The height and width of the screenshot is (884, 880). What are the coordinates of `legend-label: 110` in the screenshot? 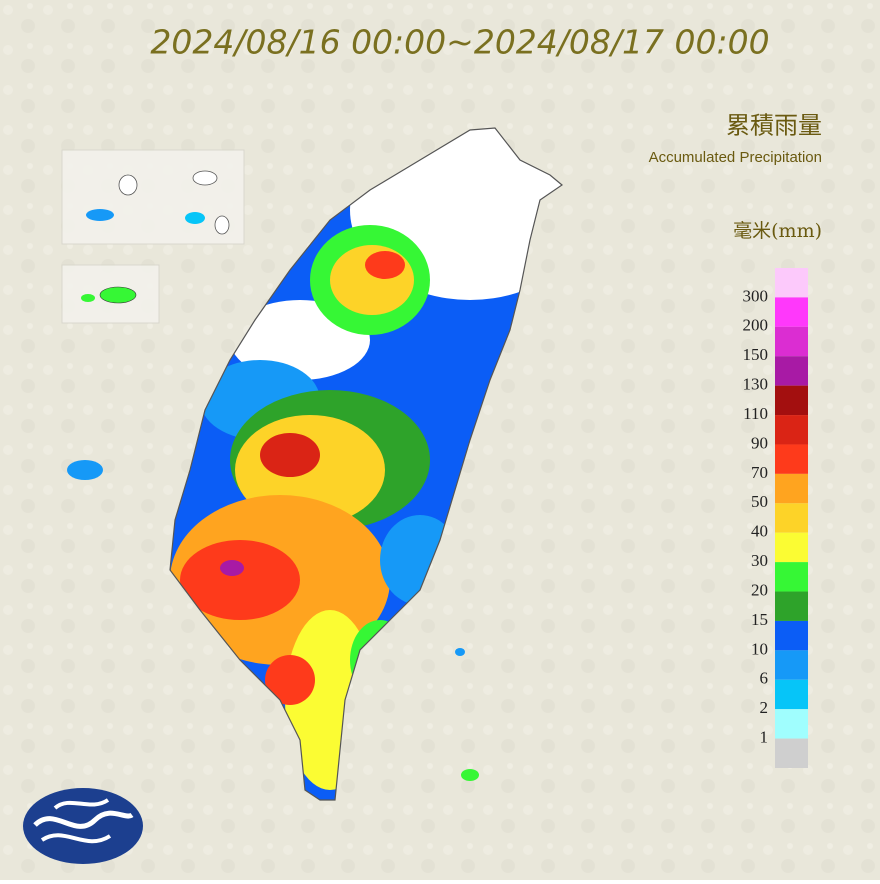 It's located at (755, 413).